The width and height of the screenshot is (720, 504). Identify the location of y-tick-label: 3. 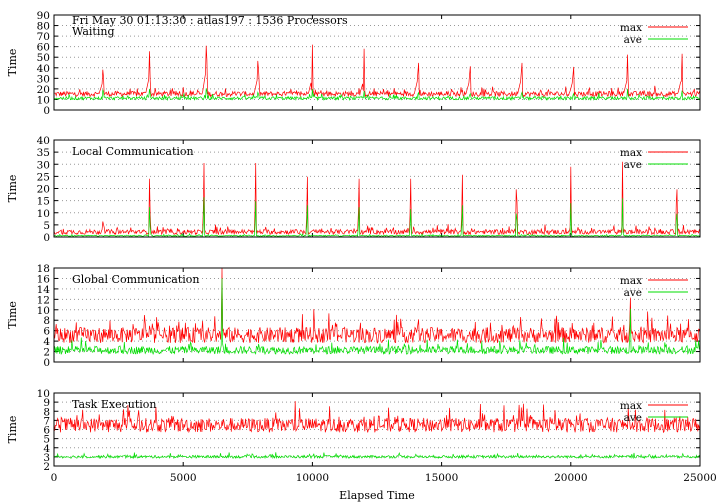
(46, 458).